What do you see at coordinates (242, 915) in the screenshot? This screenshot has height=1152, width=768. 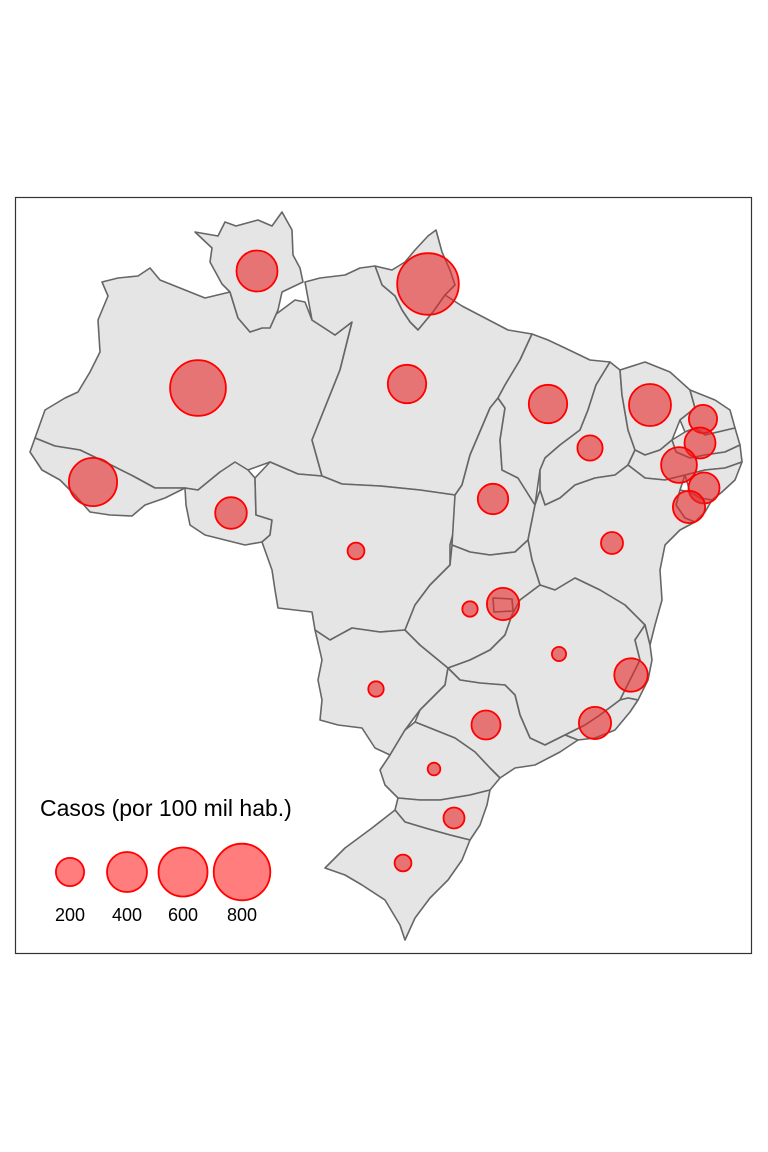 I see `legend-label-800: 800` at bounding box center [242, 915].